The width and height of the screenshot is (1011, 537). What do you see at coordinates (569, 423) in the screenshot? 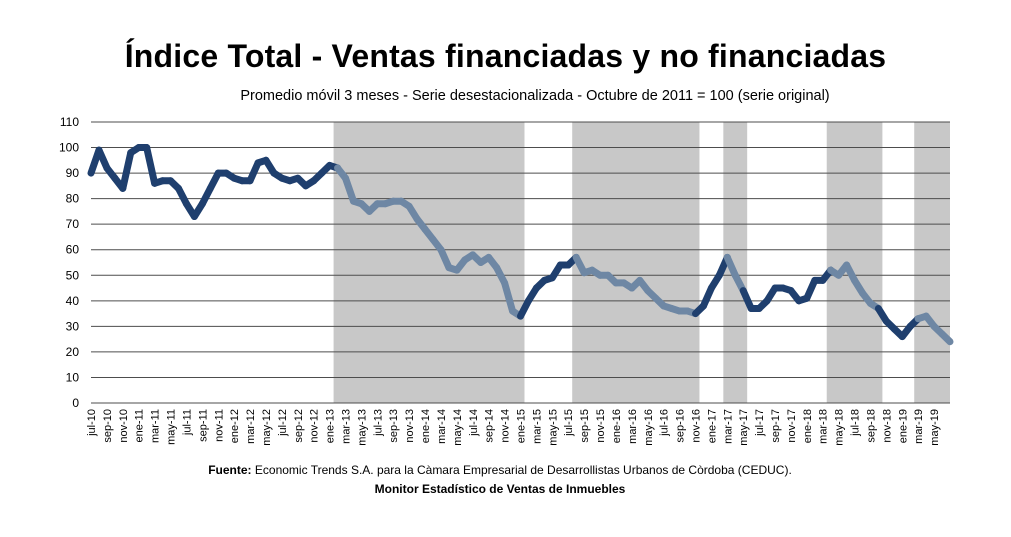
I see `x-tick-label: jul-15` at bounding box center [569, 423].